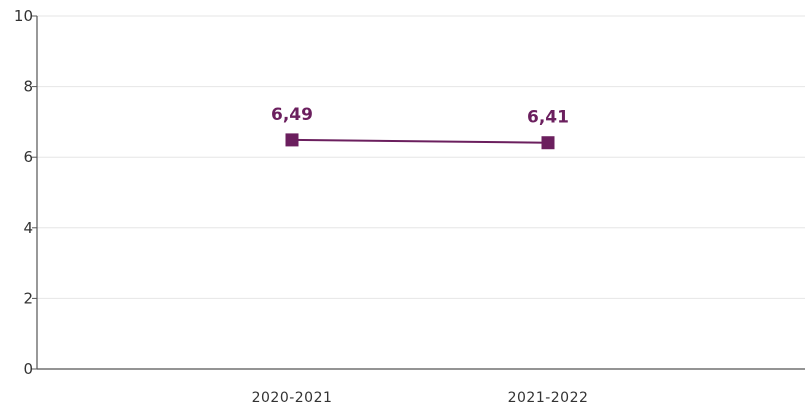 This screenshot has height=407, width=805. Describe the element at coordinates (28, 298) in the screenshot. I see `y-tick-label: 2` at that location.